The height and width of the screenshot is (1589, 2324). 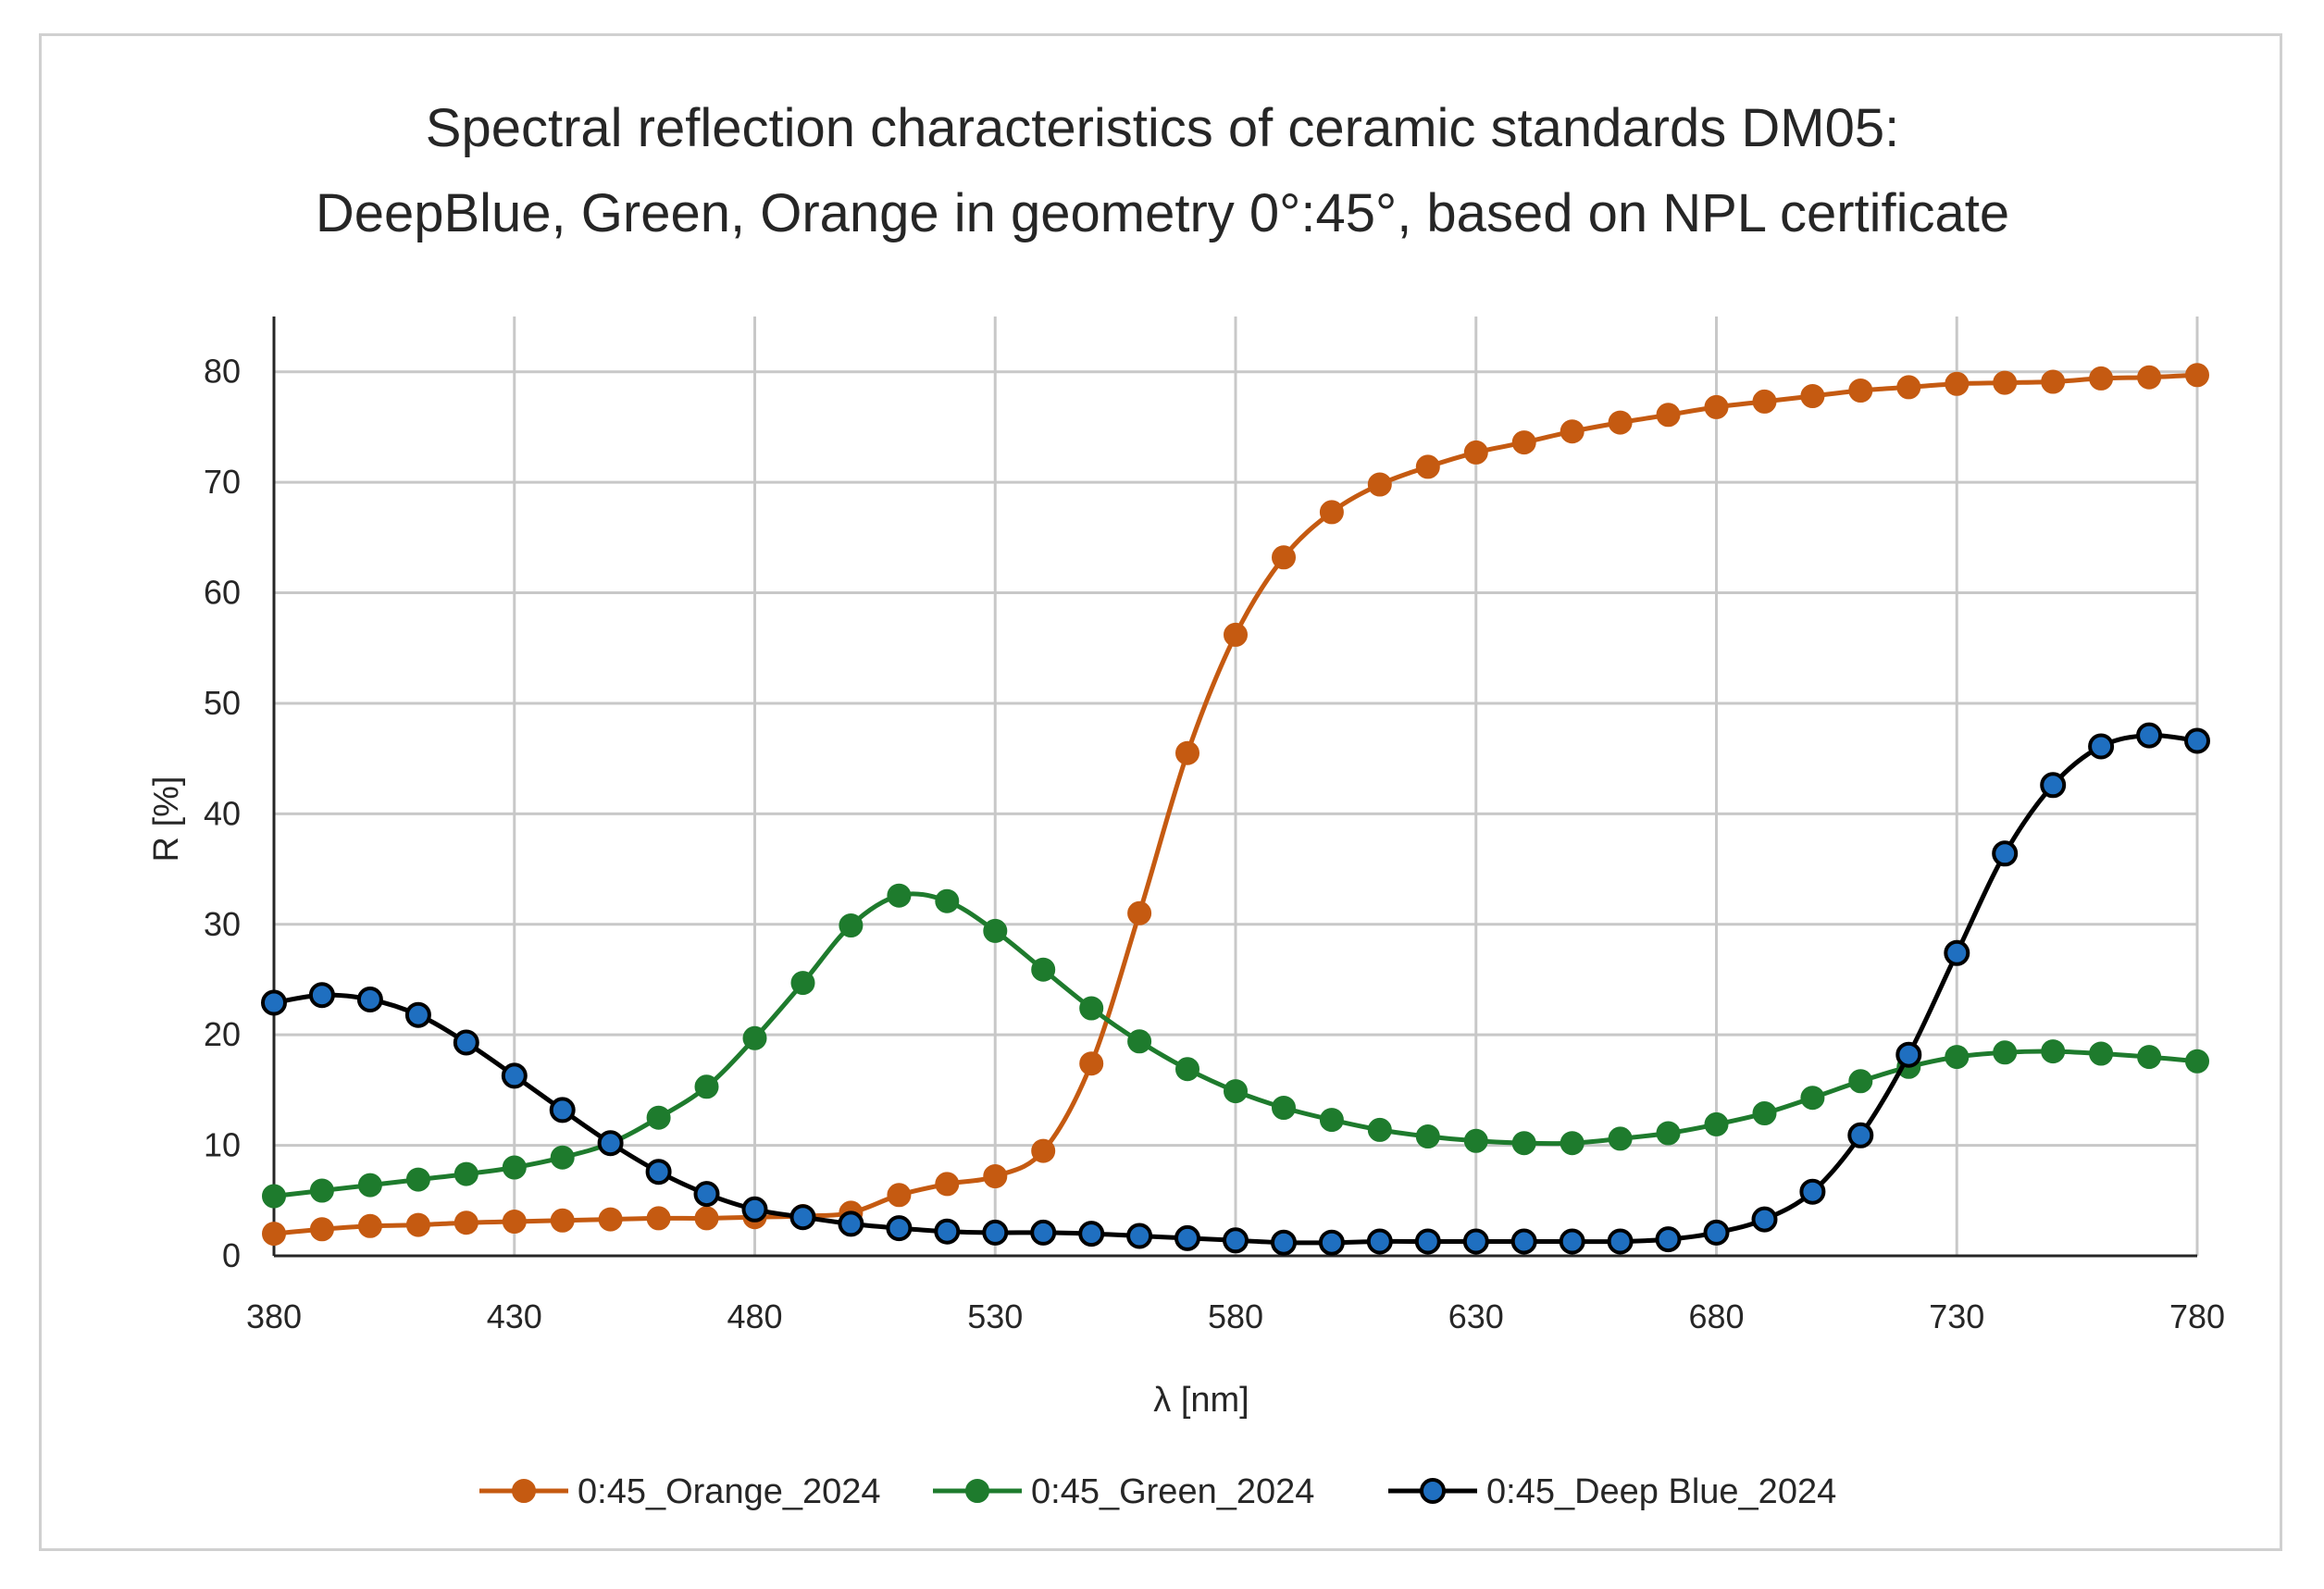 I want to click on x-tick-label-630: 630, so click(x=1476, y=1316).